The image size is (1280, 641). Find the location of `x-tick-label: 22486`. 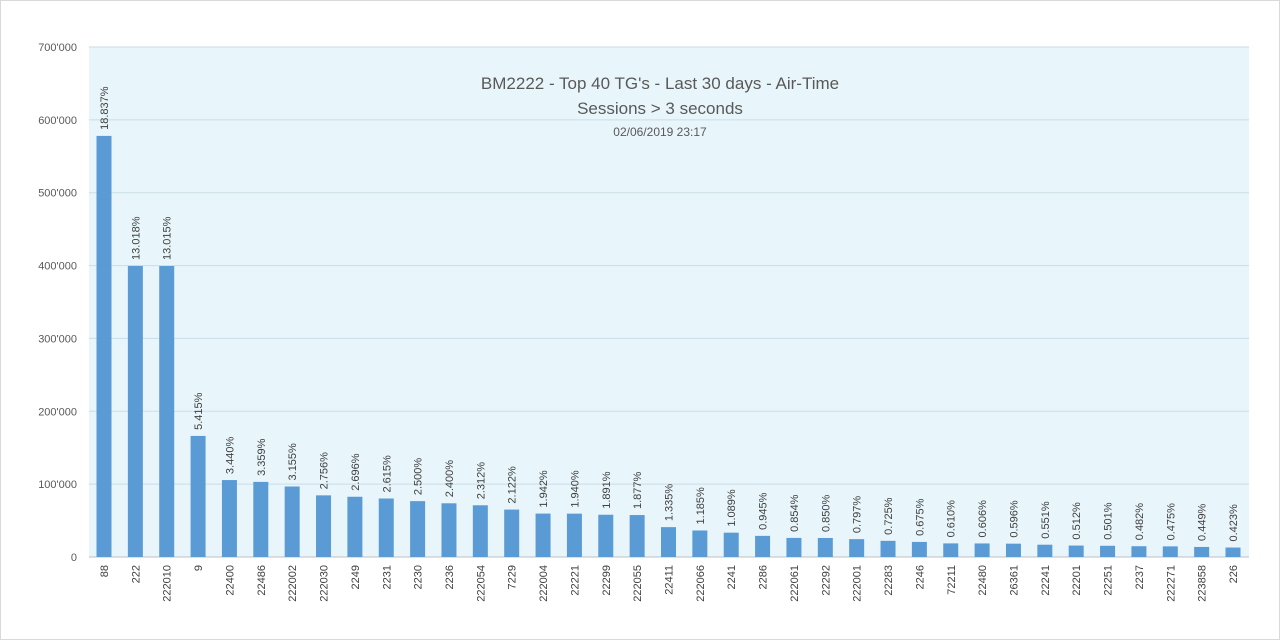

x-tick-label: 22486 is located at coordinates (262, 580).